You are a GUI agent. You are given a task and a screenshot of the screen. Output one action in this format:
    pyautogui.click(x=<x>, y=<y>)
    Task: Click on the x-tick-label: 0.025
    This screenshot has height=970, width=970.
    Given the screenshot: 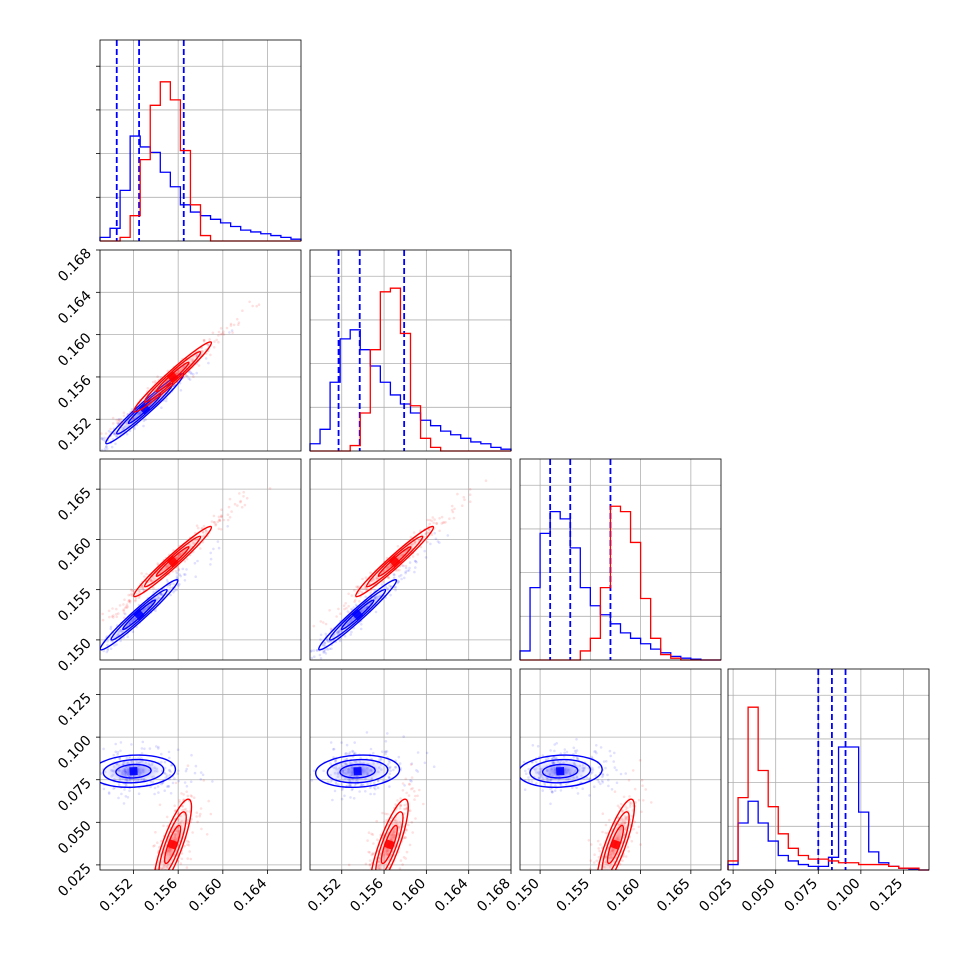 What is the action you would take?
    pyautogui.click(x=716, y=896)
    